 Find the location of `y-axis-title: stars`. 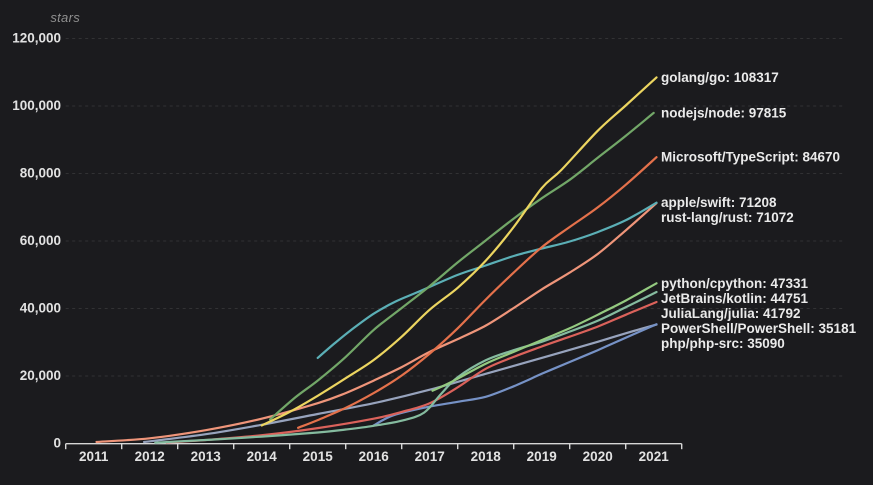

y-axis-title: stars is located at coordinates (65, 17).